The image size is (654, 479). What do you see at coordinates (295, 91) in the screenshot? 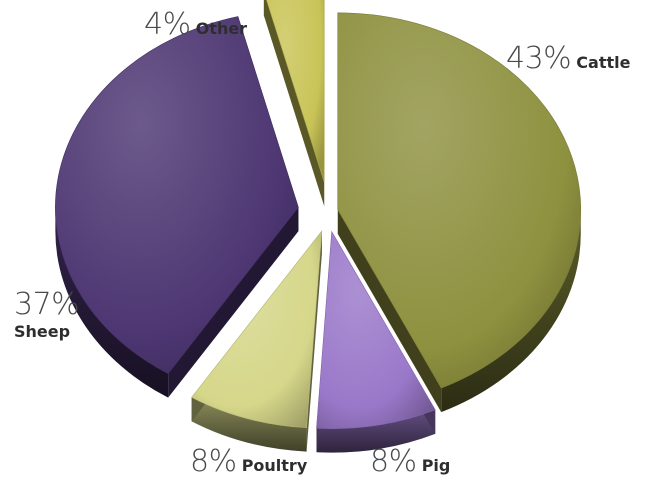
I see `slice-other` at bounding box center [295, 91].